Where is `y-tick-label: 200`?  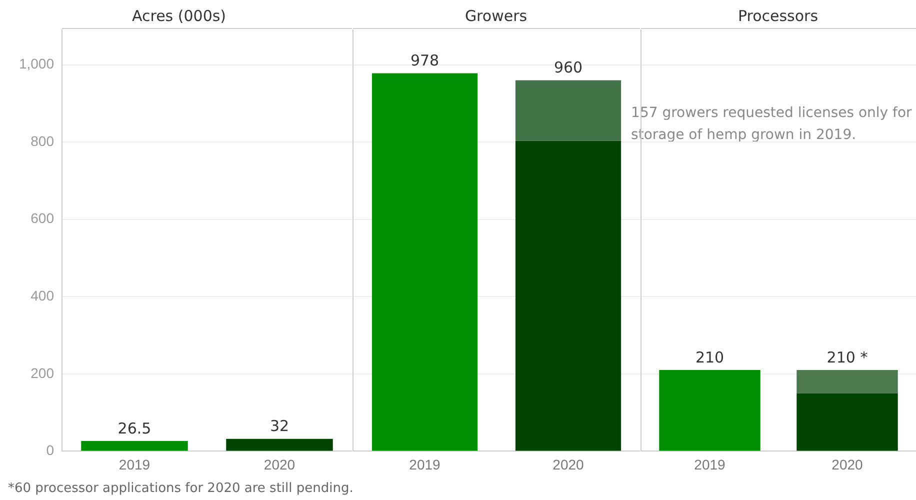
y-tick-label: 200 is located at coordinates (42, 372).